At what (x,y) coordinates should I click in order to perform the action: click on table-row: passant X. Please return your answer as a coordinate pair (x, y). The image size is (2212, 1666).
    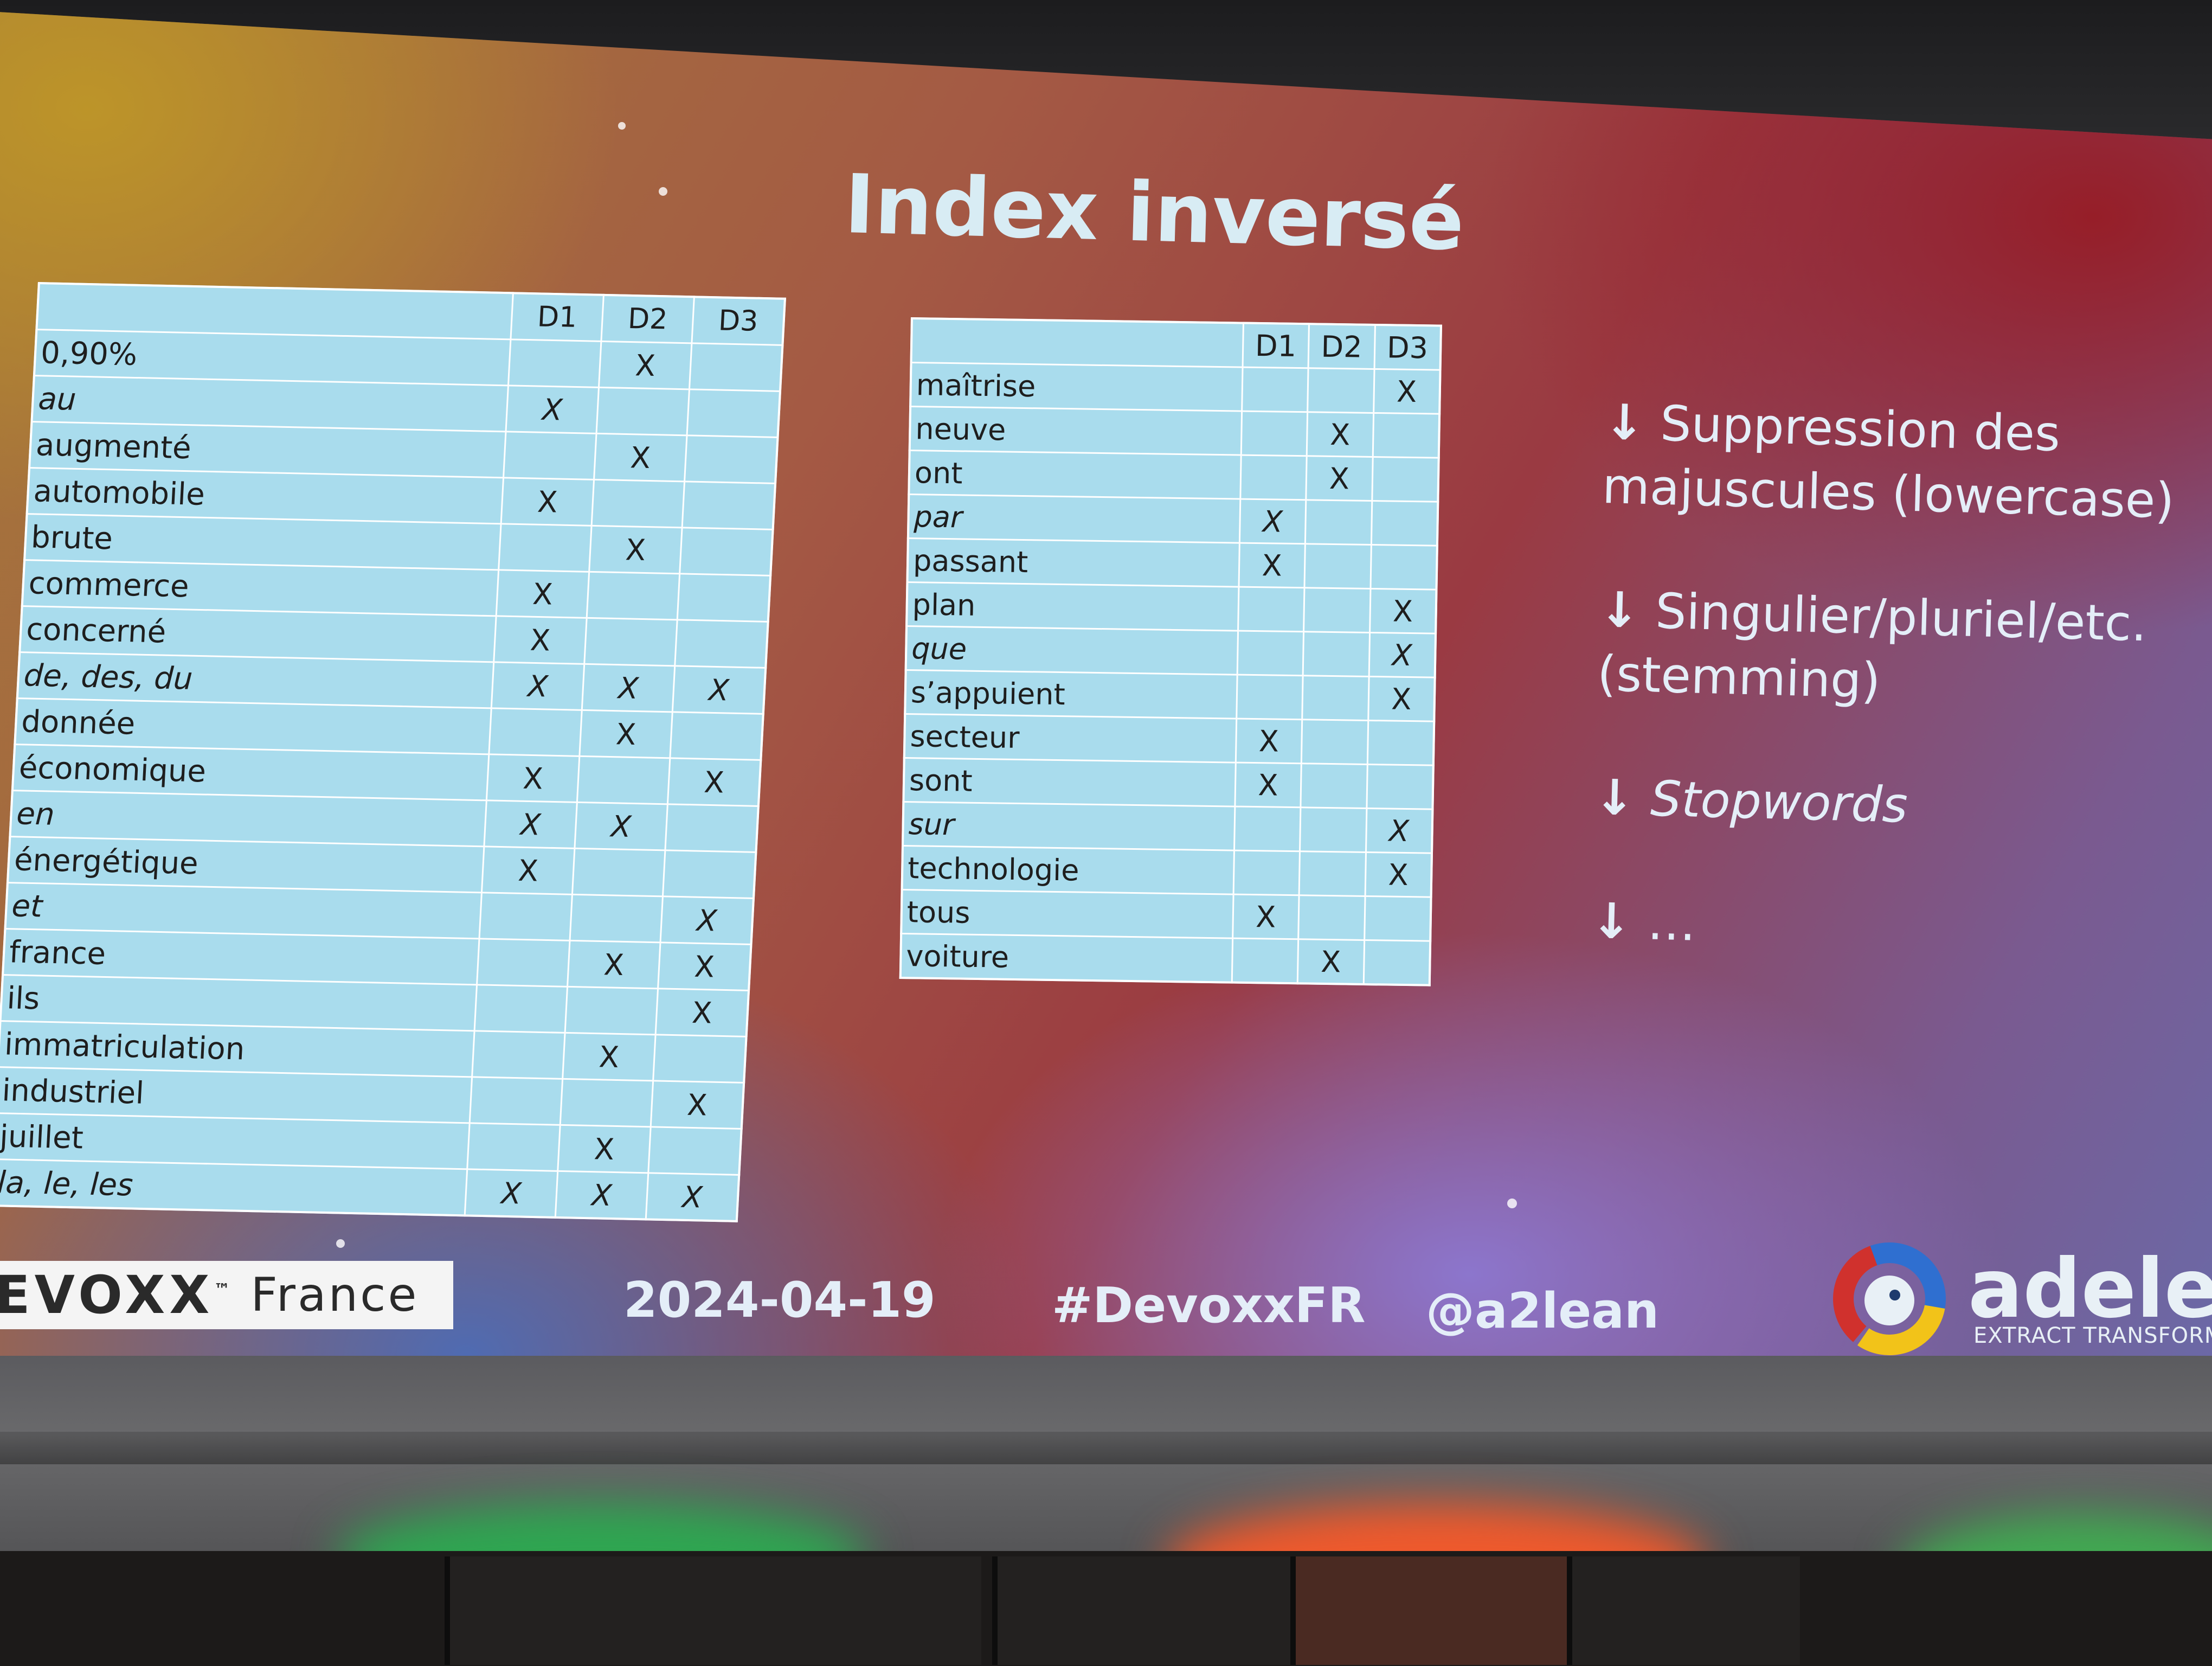
    Looking at the image, I should click on (1172, 564).